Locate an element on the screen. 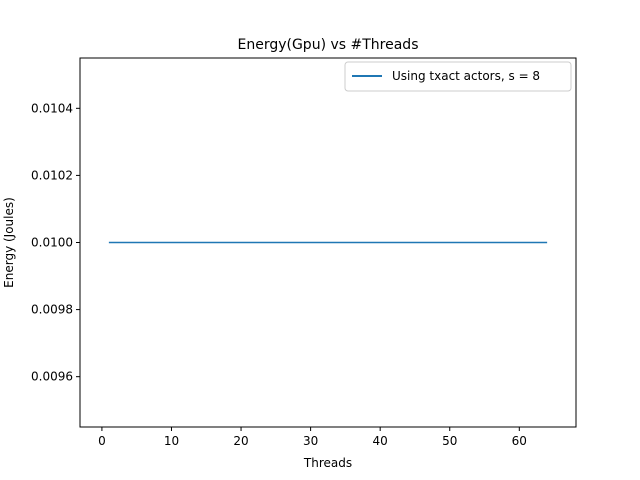 The width and height of the screenshot is (640, 480). legend: Using txact actors, s = 8 is located at coordinates (458, 76).